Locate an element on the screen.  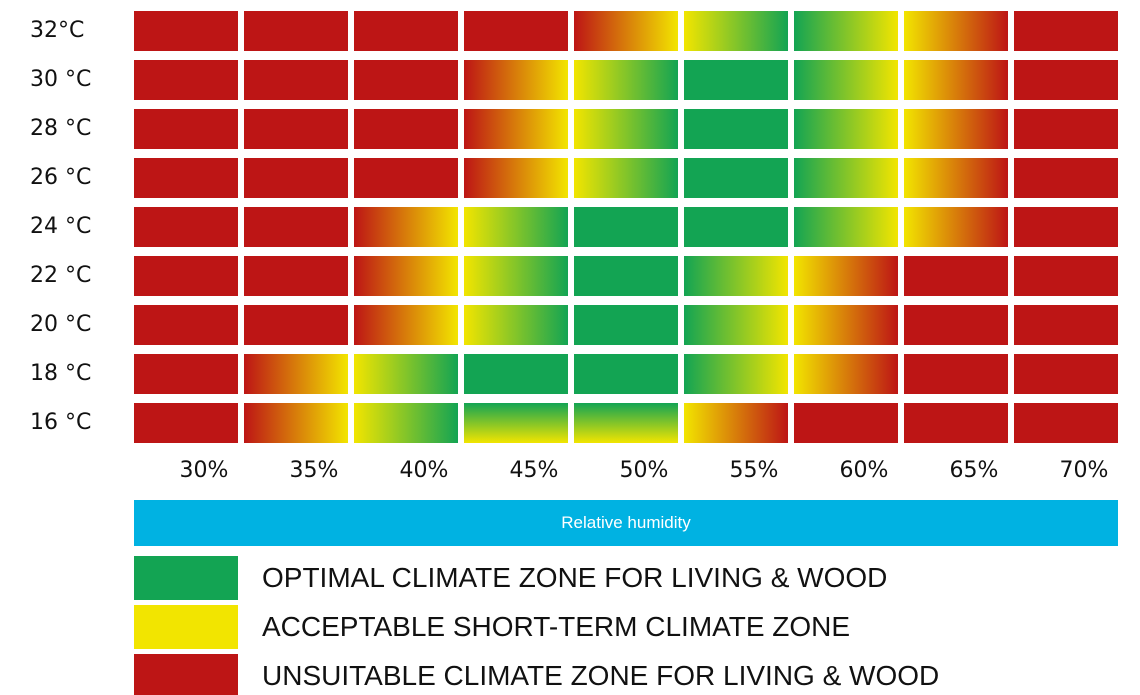
x-tick-label: 70% is located at coordinates (1084, 470).